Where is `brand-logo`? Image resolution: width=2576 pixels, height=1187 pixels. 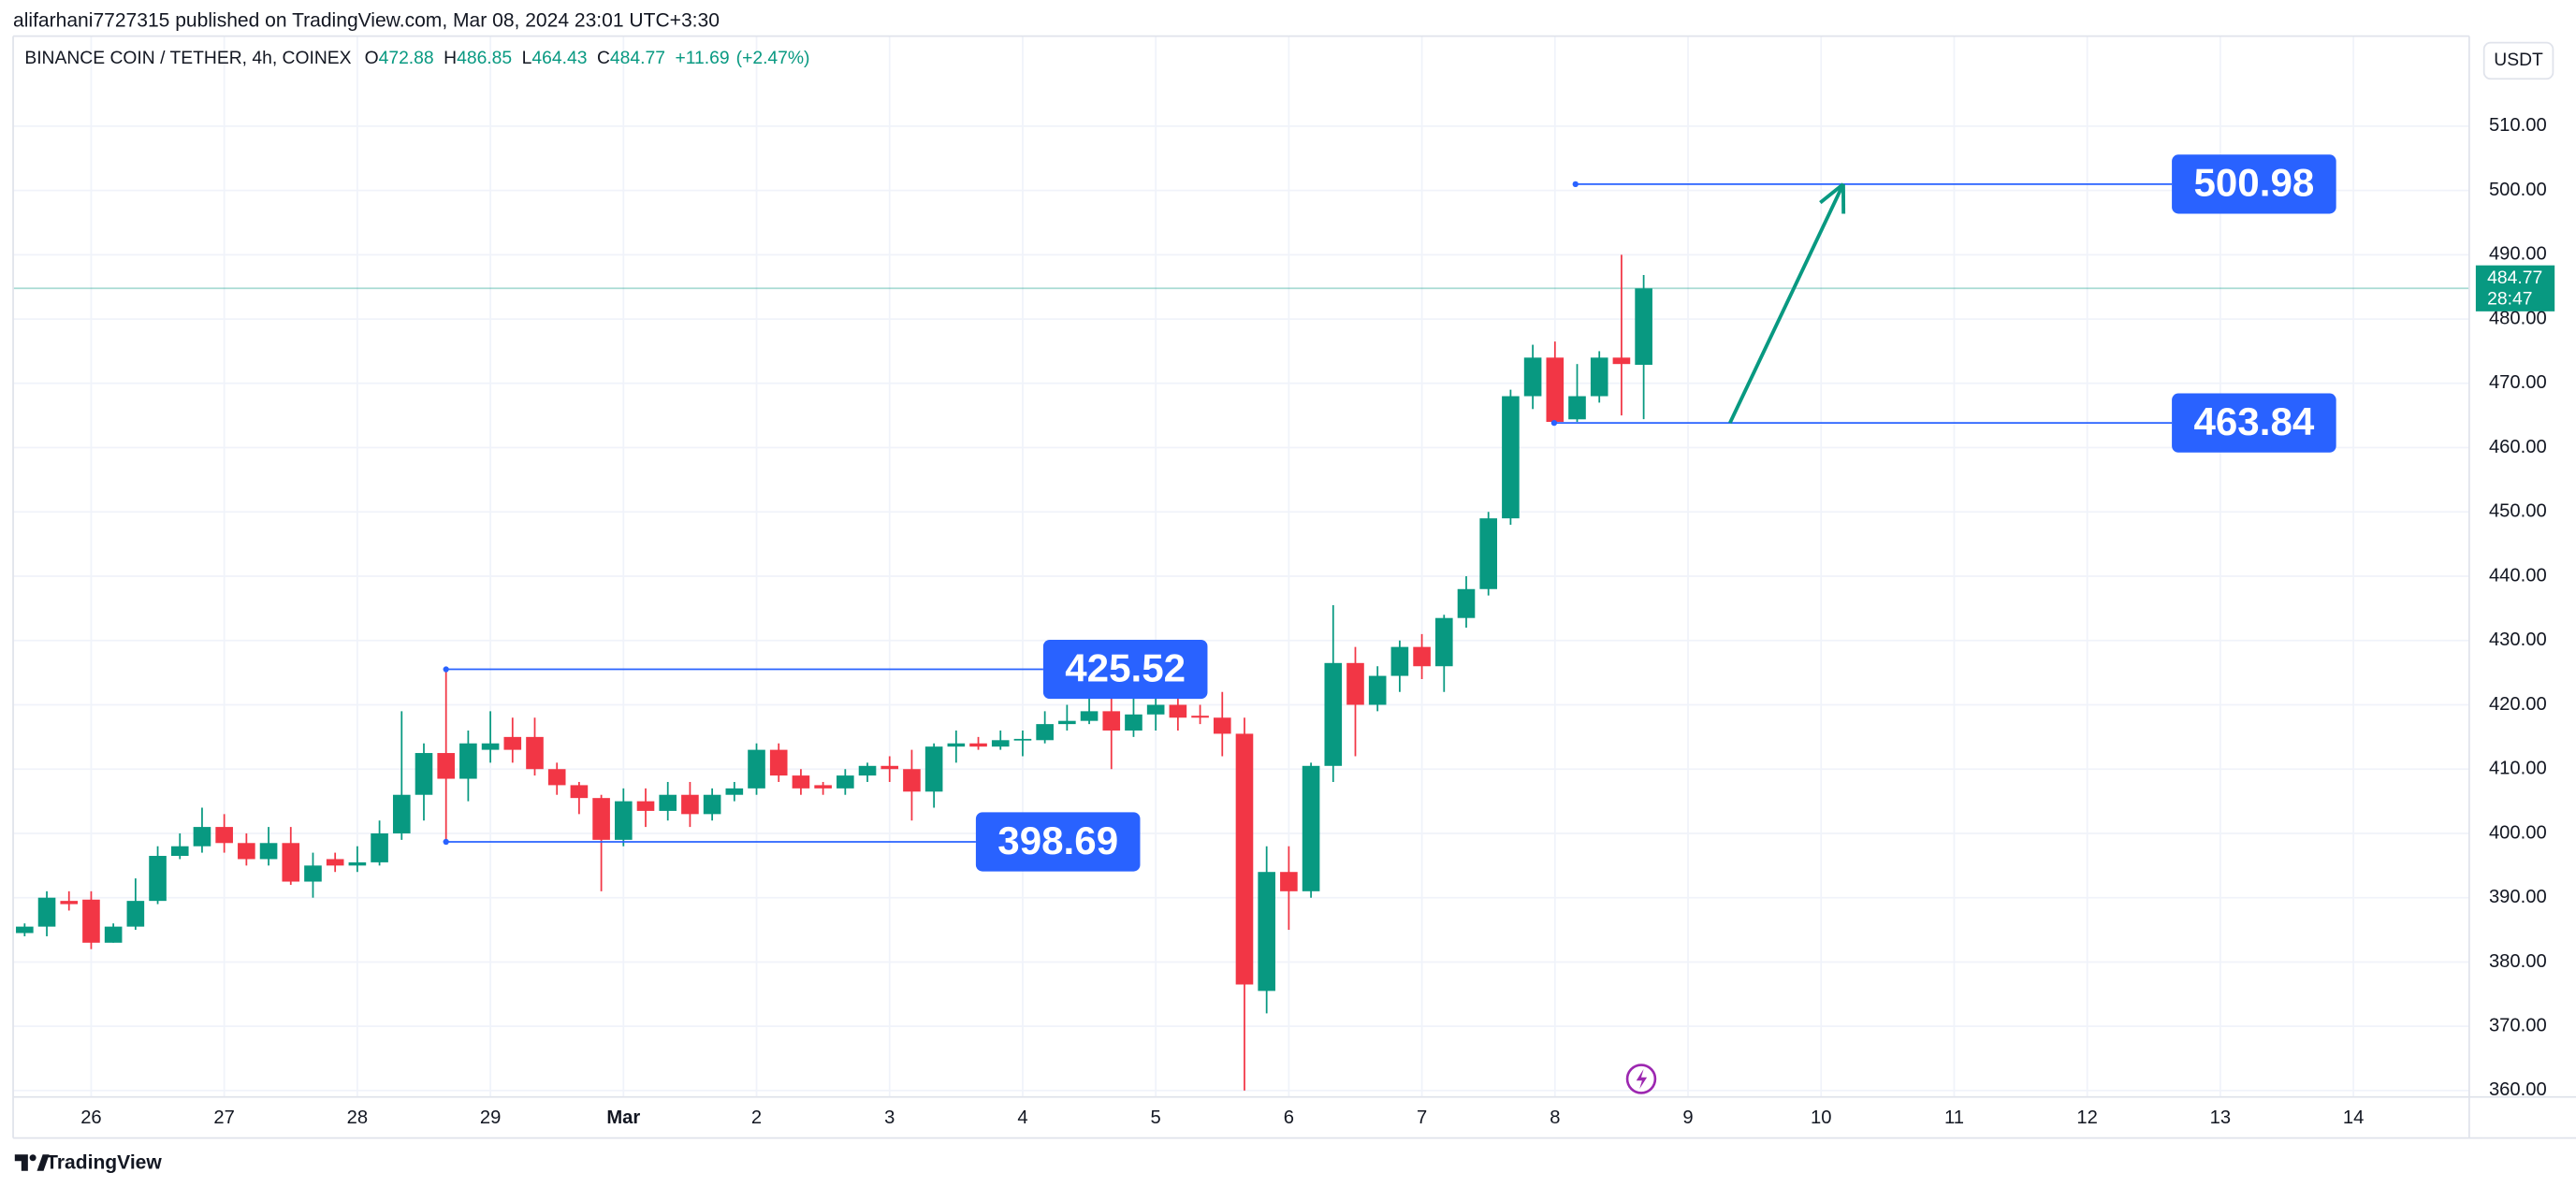 brand-logo is located at coordinates (32, 1162).